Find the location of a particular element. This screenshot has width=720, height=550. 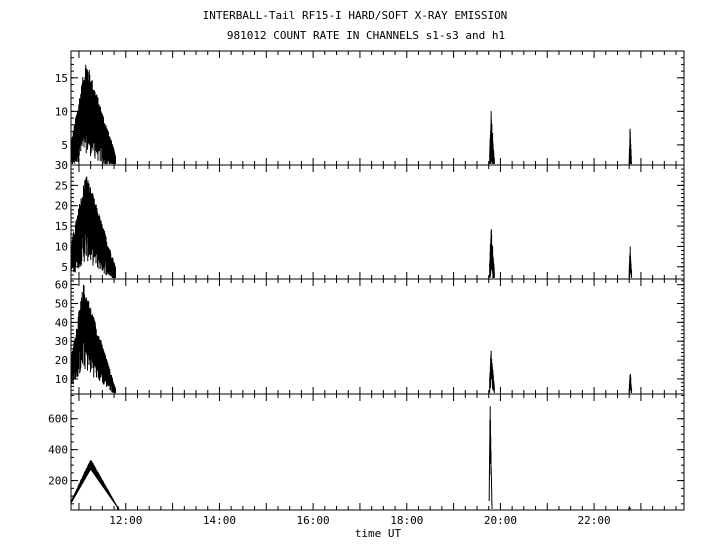

x-axis: 12:00 14:00 16:00 18:00 20:00 22:00 is located at coordinates (359, 520).